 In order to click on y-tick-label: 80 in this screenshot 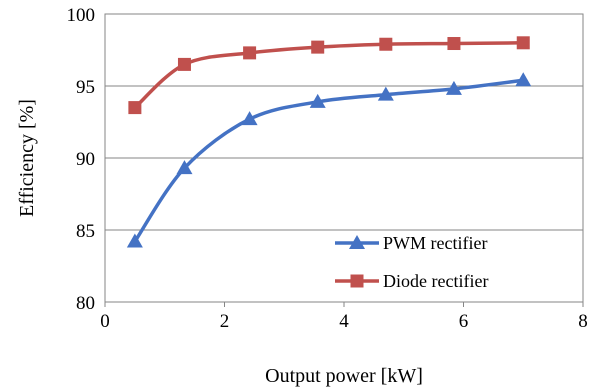, I will do `click(85, 303)`.